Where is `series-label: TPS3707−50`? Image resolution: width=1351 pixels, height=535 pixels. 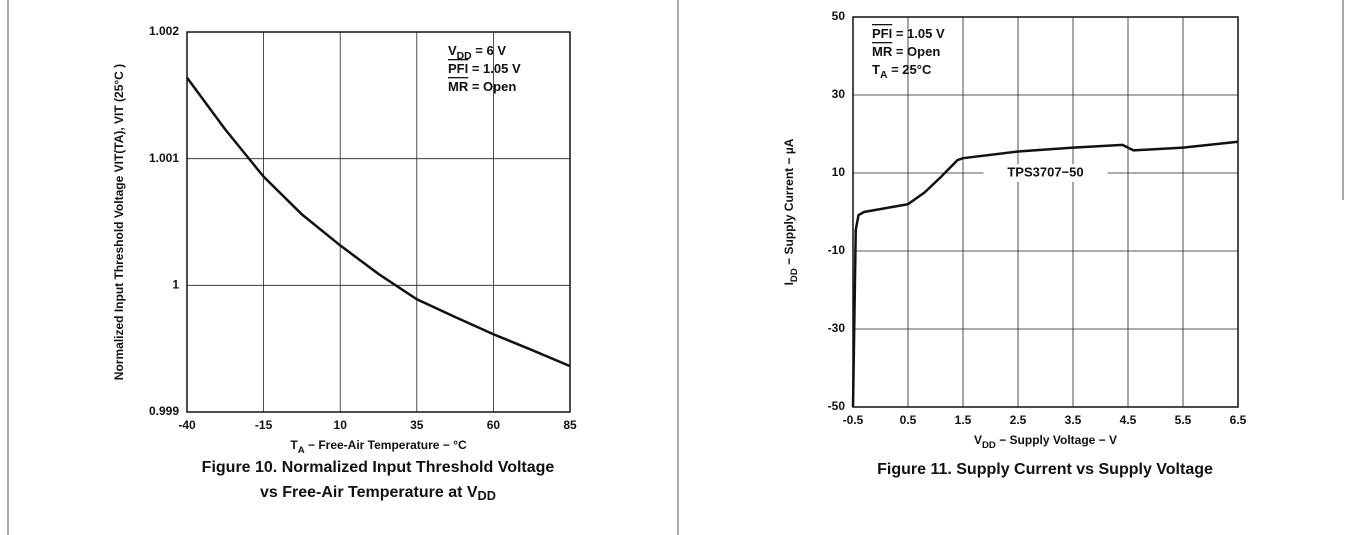 series-label: TPS3707−50 is located at coordinates (1045, 171).